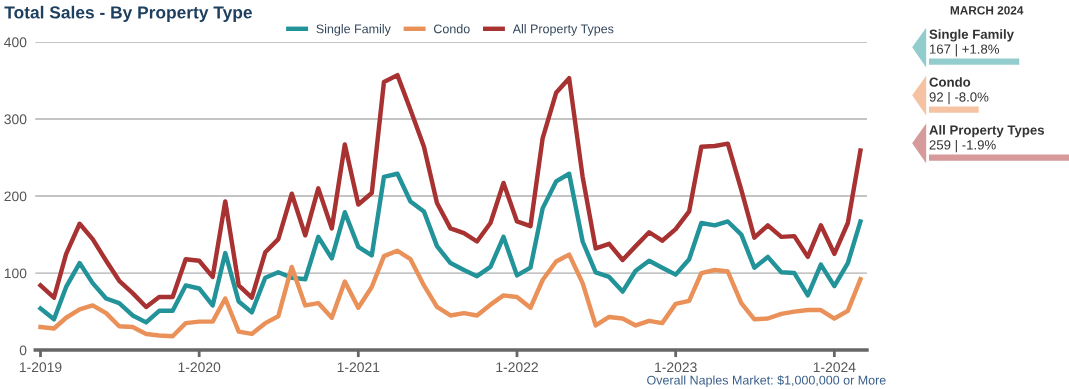  Describe the element at coordinates (199, 367) in the screenshot. I see `x-tick-label: 1-2020` at that location.